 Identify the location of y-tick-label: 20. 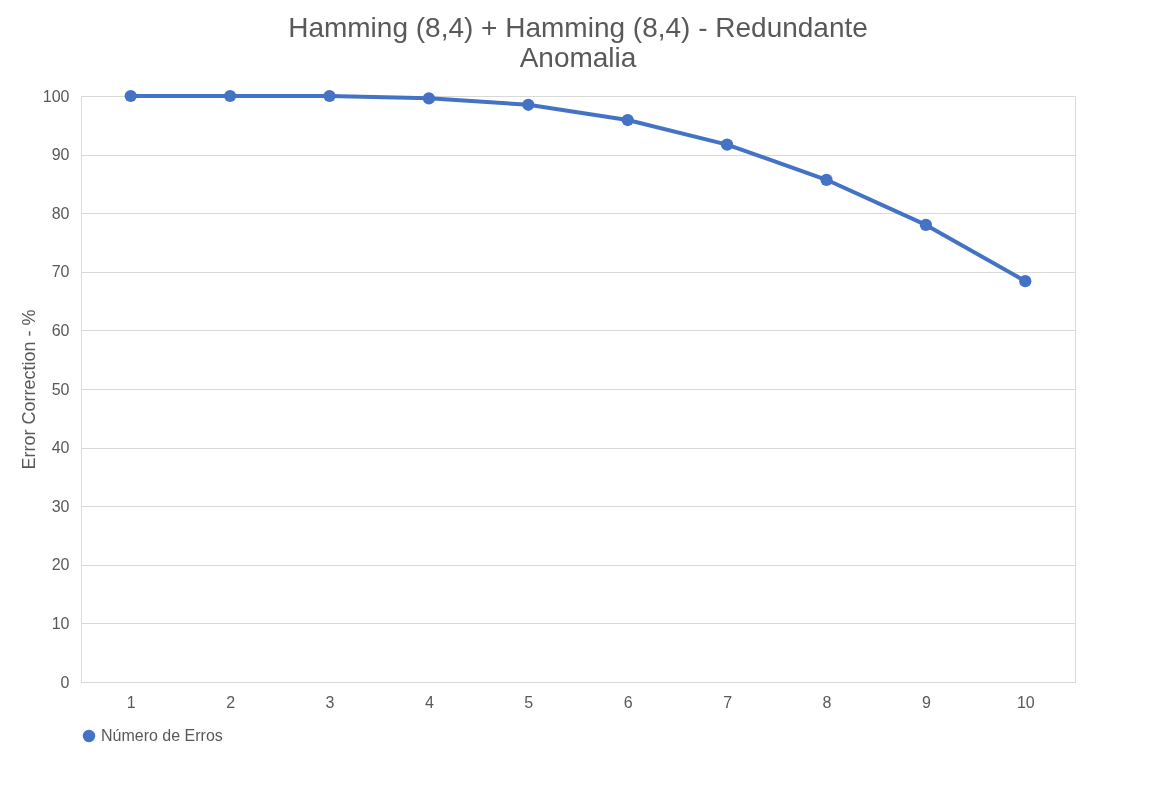
(60, 565).